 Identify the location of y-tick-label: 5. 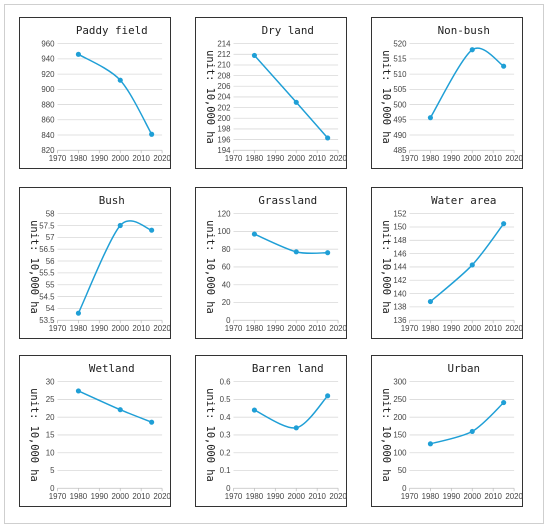
(52, 470).